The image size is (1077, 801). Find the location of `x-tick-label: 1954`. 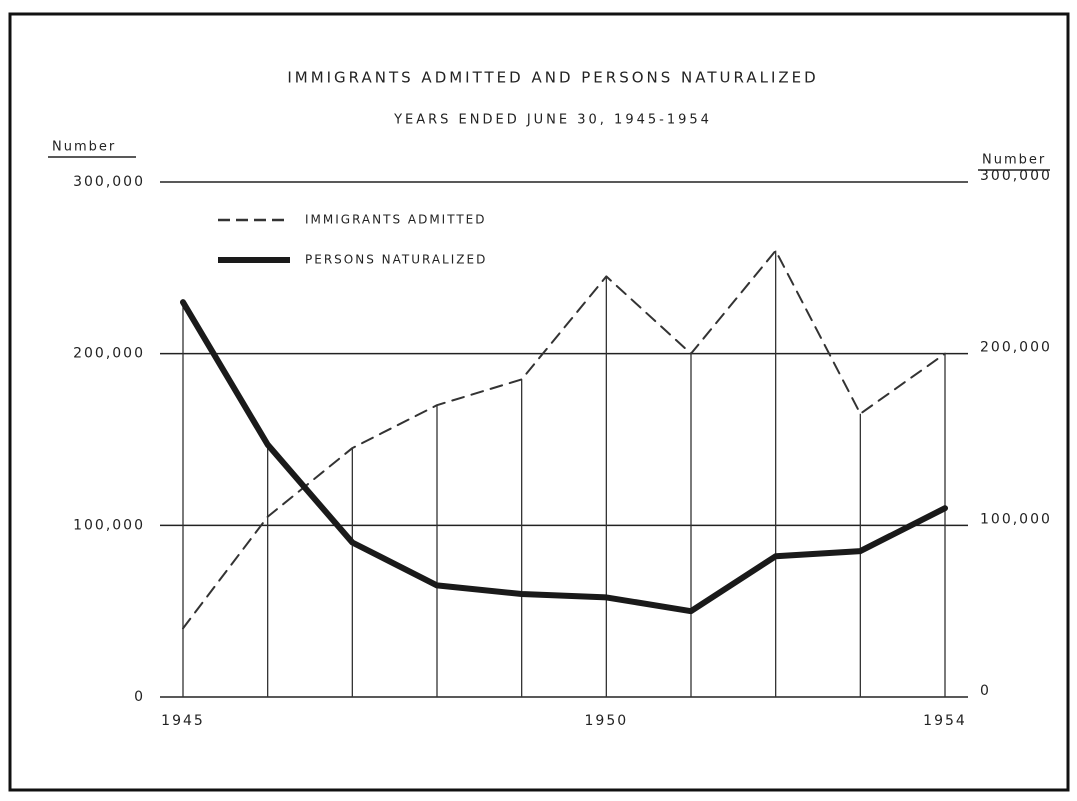

x-tick-label: 1954 is located at coordinates (945, 721).